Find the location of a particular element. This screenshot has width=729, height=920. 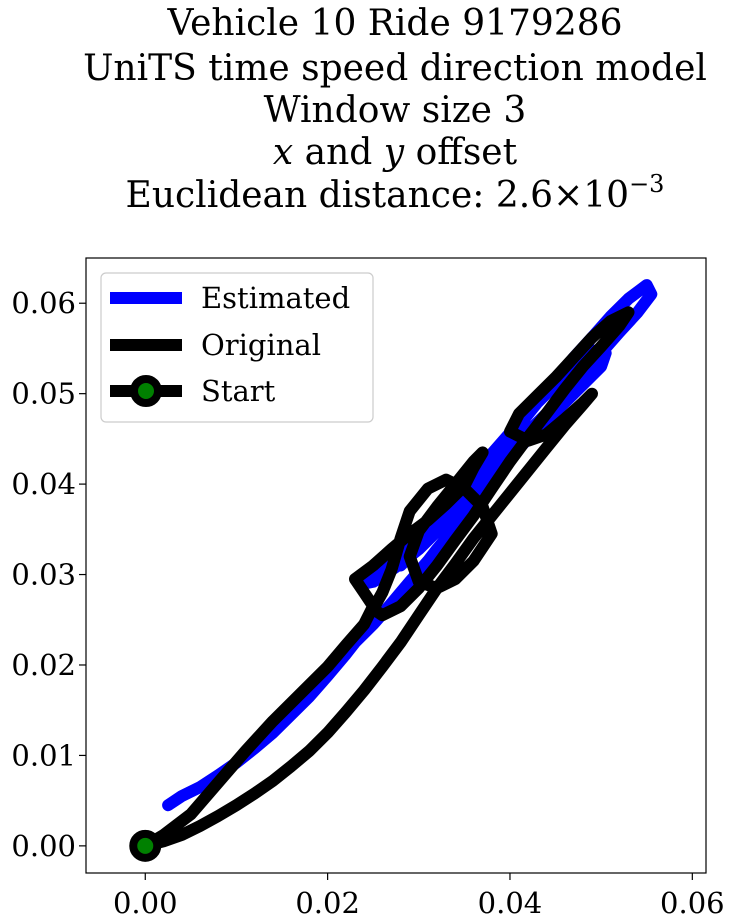

title-line-5: Euclidean distance: 2.6×10−3 is located at coordinates (395, 193).